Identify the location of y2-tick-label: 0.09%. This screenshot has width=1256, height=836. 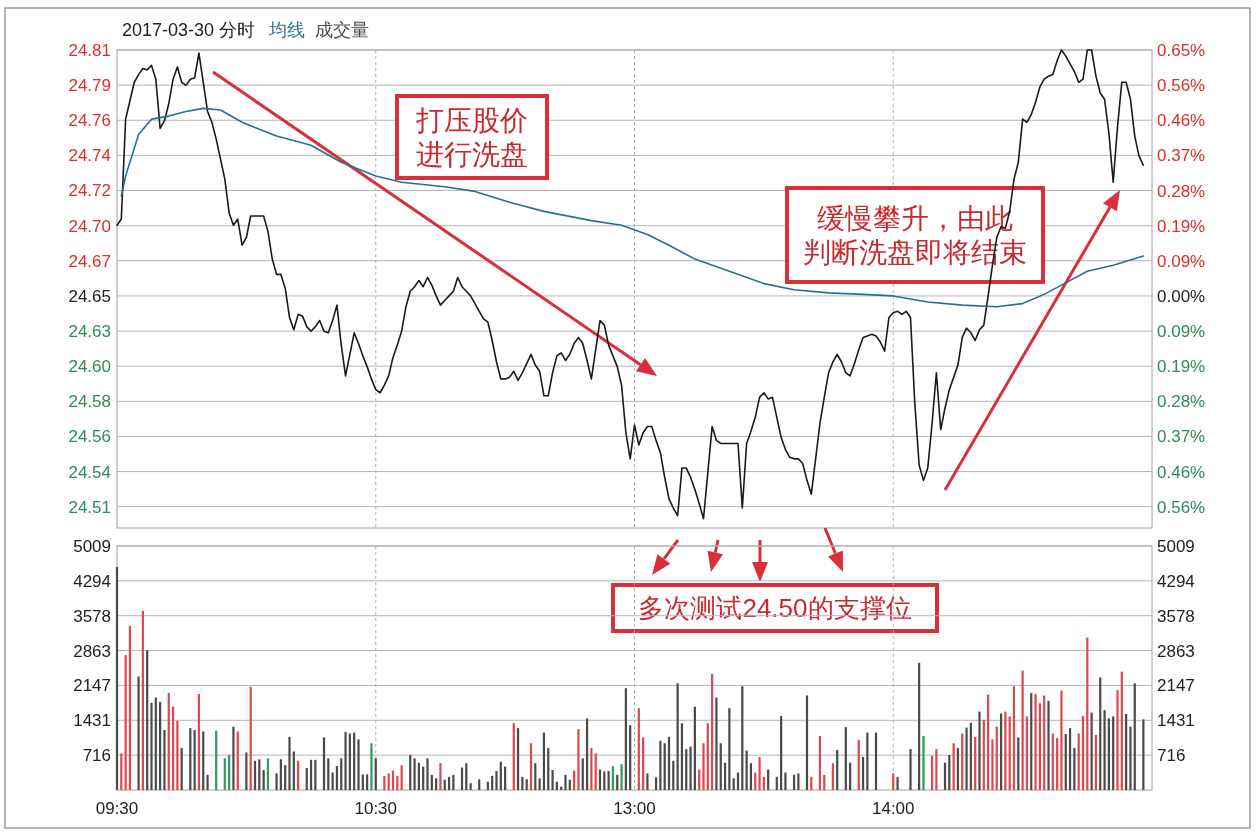
(1181, 261).